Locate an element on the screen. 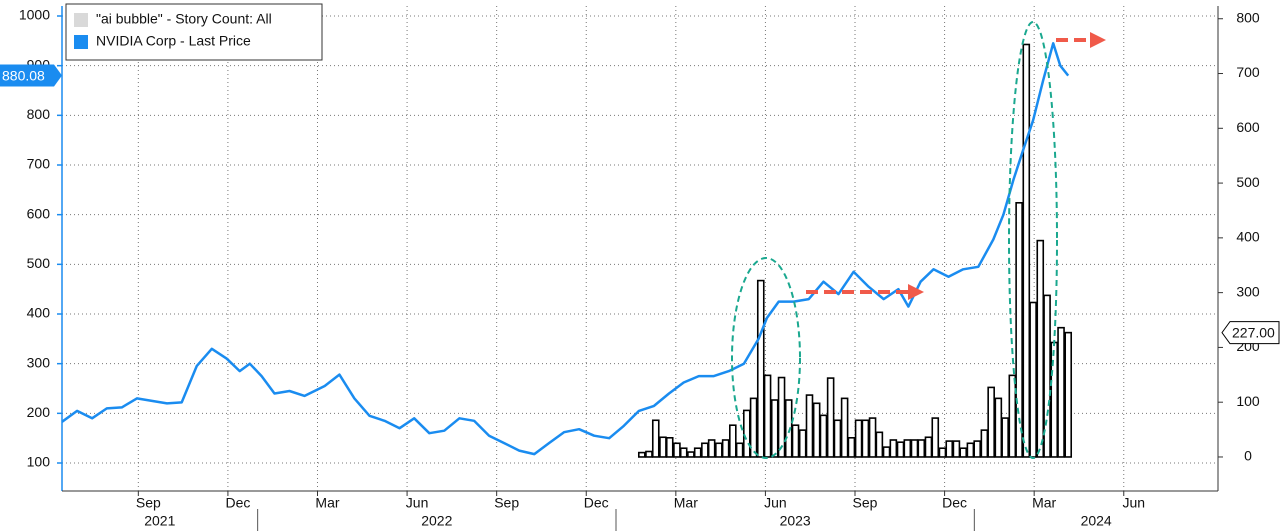 This screenshot has width=1280, height=531. y2-tick-label: 100 is located at coordinates (1248, 401).